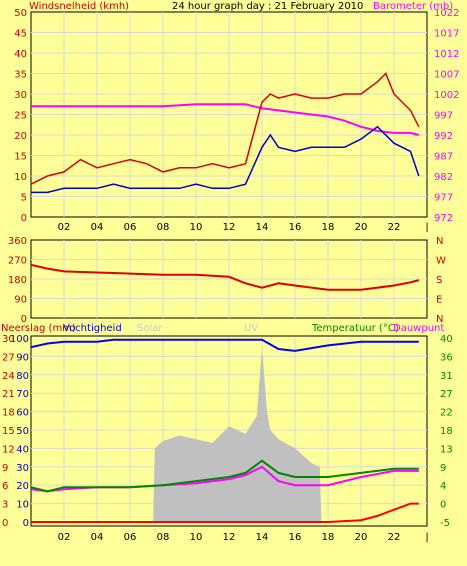 This screenshot has height=566, width=467. Describe the element at coordinates (439, 300) in the screenshot. I see `compass-label: E` at that location.